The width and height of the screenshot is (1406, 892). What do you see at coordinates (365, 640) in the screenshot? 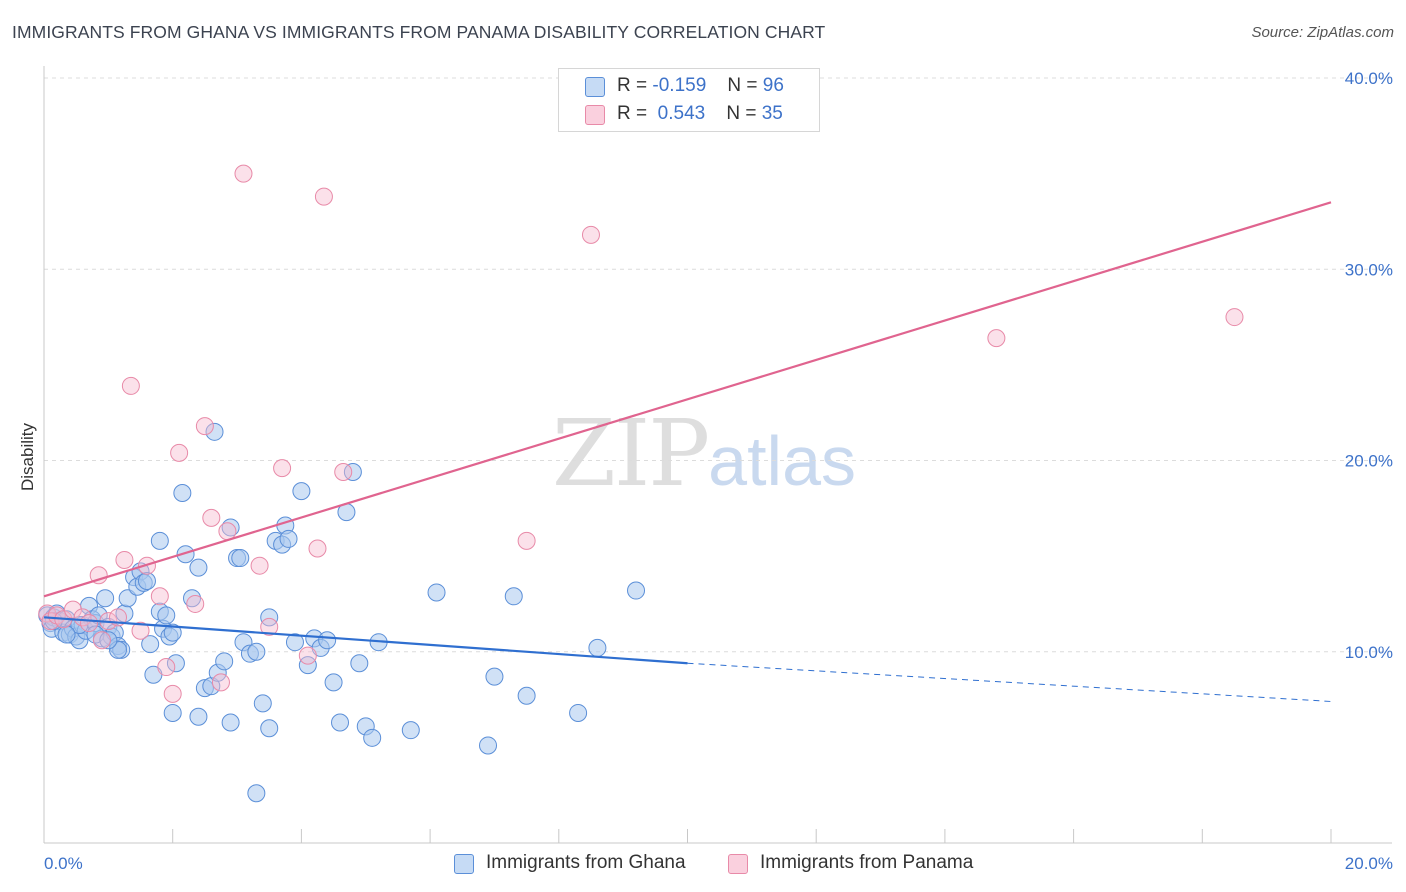
I see `ghana-trend-line` at bounding box center [365, 640].